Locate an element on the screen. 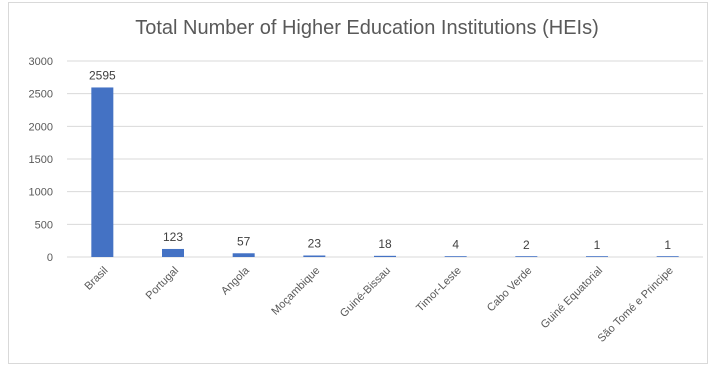  y-tick-label: 1500 is located at coordinates (41, 160).